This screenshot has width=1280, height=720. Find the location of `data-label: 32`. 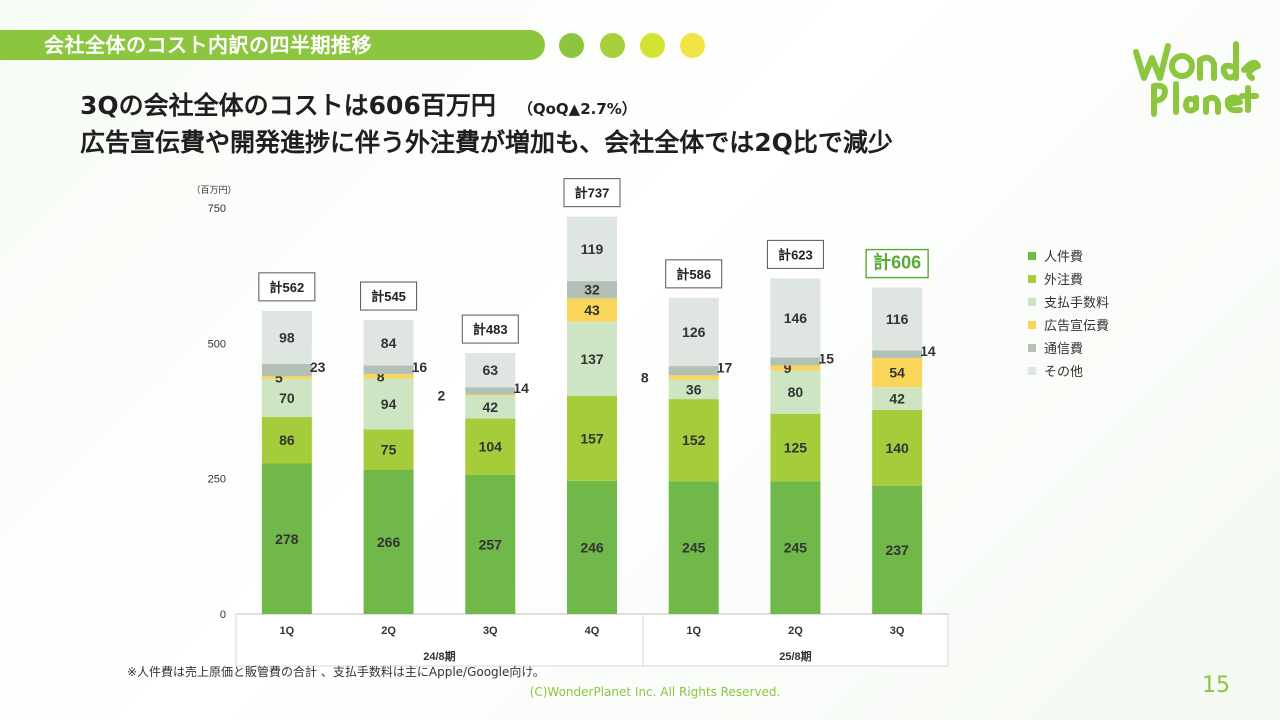

data-label: 32 is located at coordinates (592, 290).